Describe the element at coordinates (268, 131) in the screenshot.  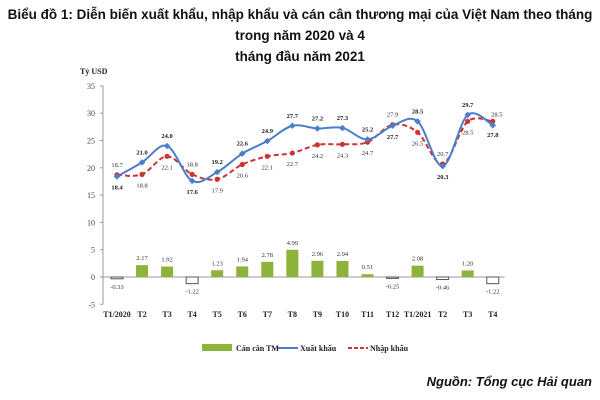
I see `xuat-khau-data-label: 24.9` at that location.